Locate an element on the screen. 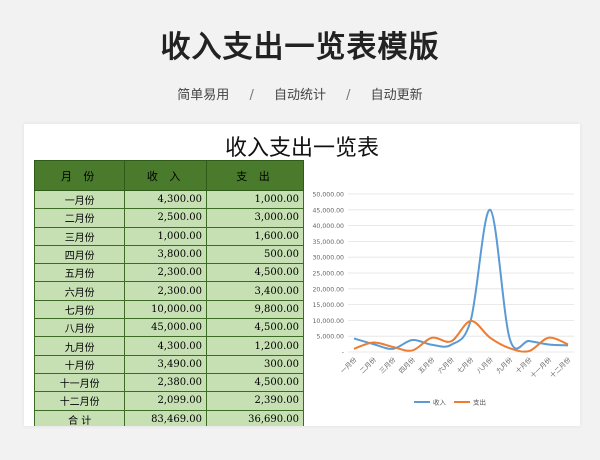  y-tick-label: 30,000.00 is located at coordinates (329, 258).